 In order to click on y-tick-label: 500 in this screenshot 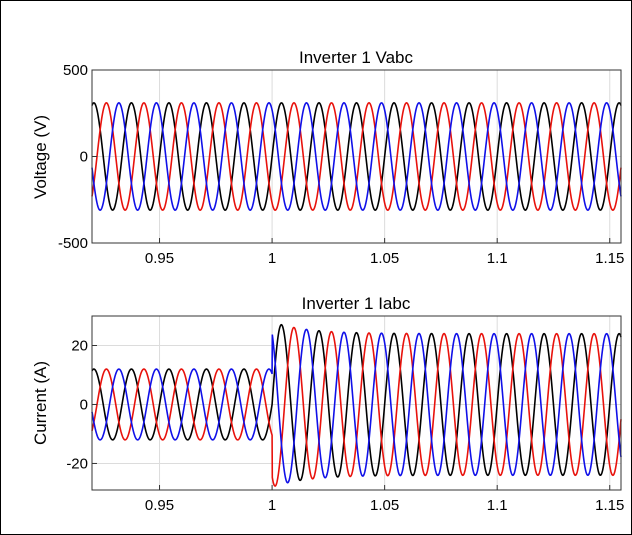, I will do `click(75, 70)`.